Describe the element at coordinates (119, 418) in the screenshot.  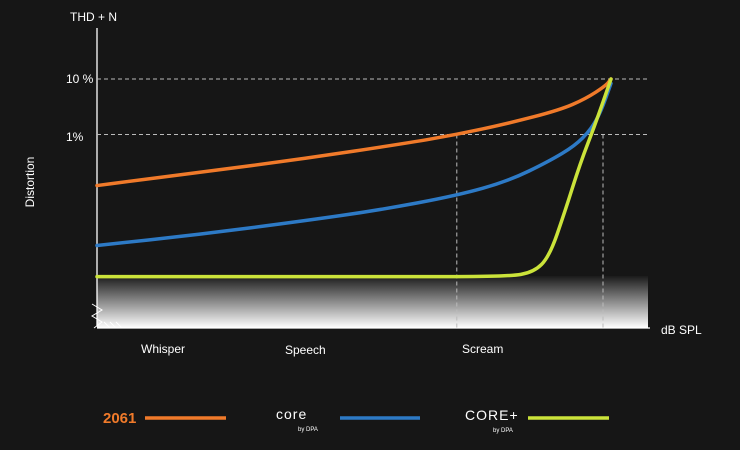
I see `legend-label-2061: 2061` at that location.